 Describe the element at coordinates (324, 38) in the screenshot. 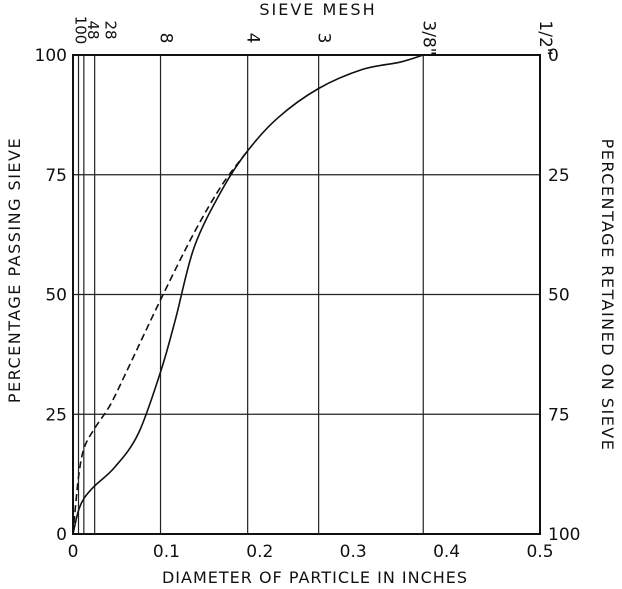

I see `sieve-mesh-label: 3` at that location.